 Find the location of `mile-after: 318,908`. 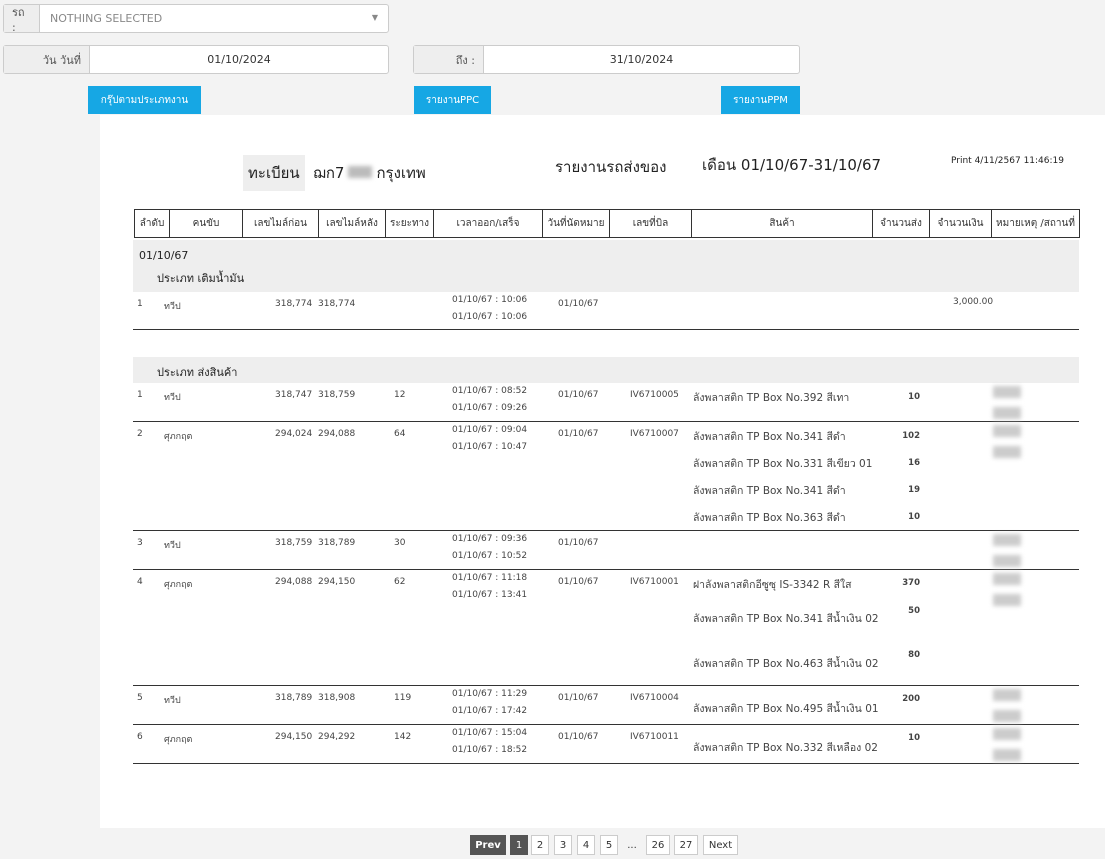

mile-after: 318,908 is located at coordinates (337, 698).